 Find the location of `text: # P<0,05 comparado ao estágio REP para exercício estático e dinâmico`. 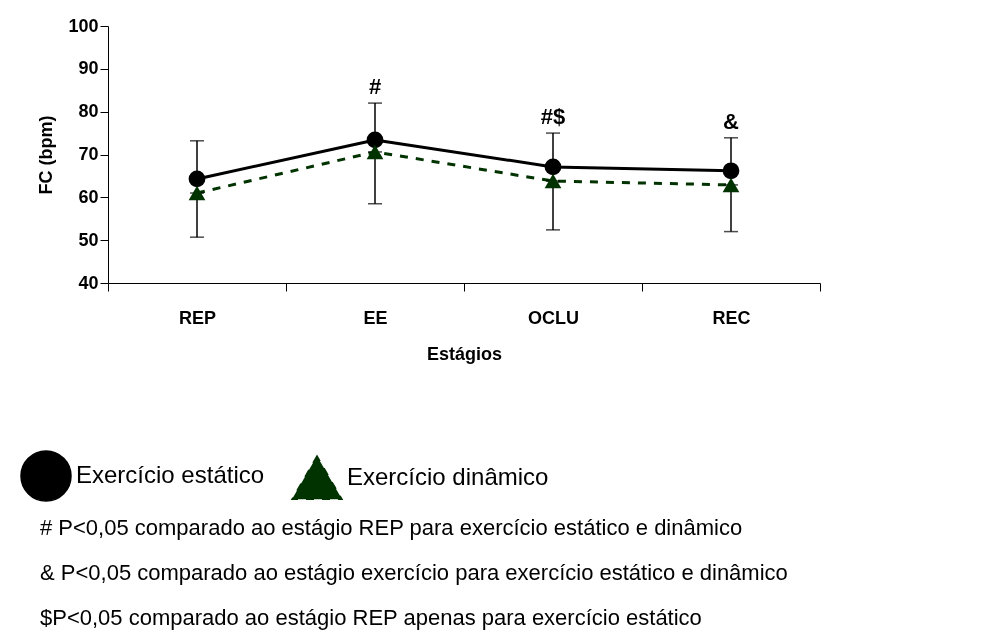

text: # P<0,05 comparado ao estágio REP para exercício estático e dinâmico is located at coordinates (392, 528).